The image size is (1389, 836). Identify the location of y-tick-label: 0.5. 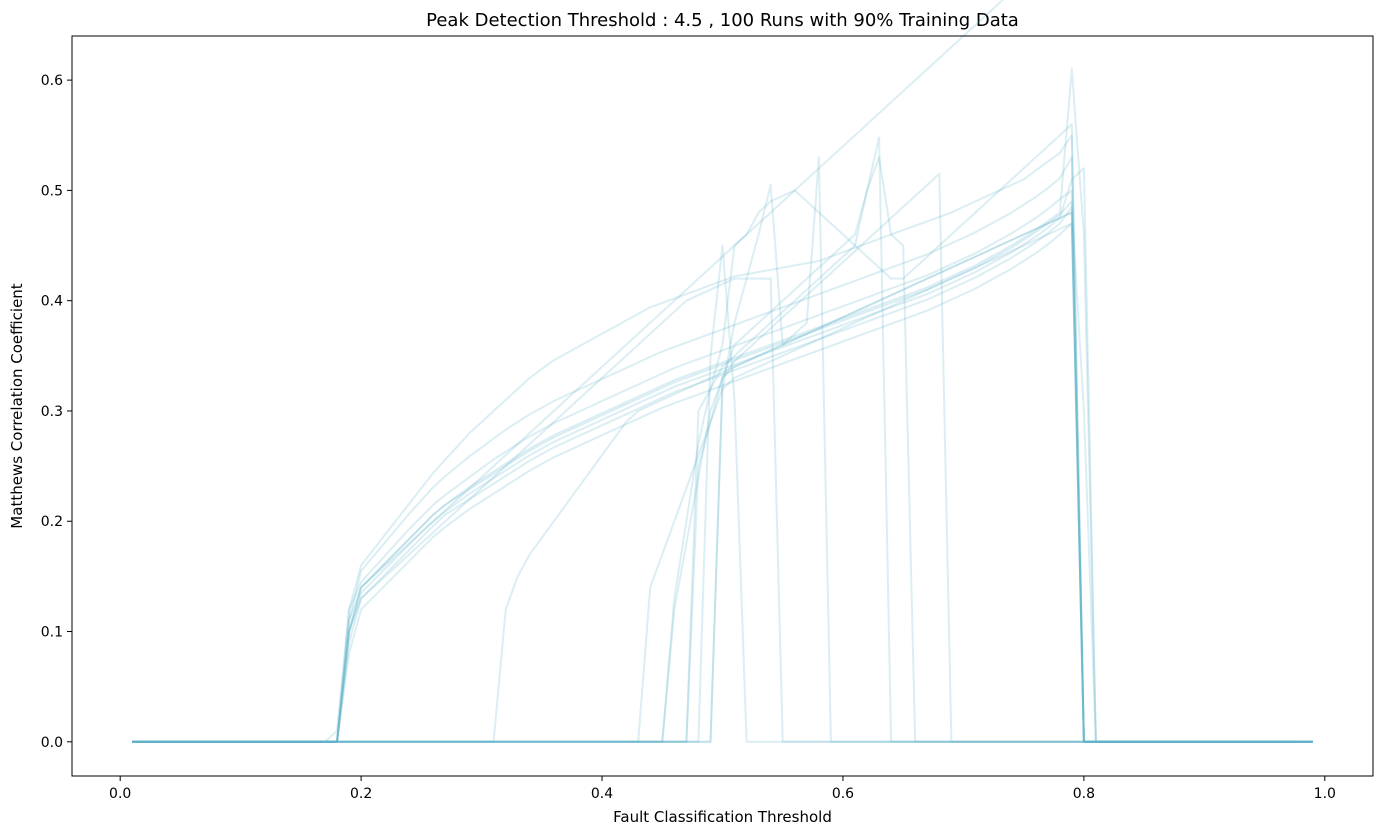
(52, 191).